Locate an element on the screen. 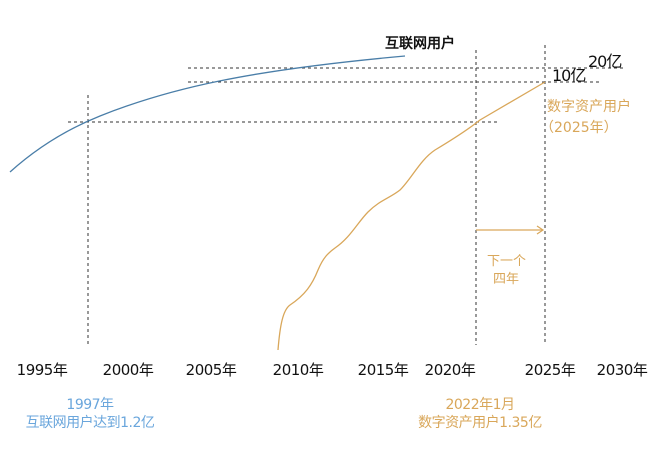  x-tick-2030: 2030年 is located at coordinates (622, 370).